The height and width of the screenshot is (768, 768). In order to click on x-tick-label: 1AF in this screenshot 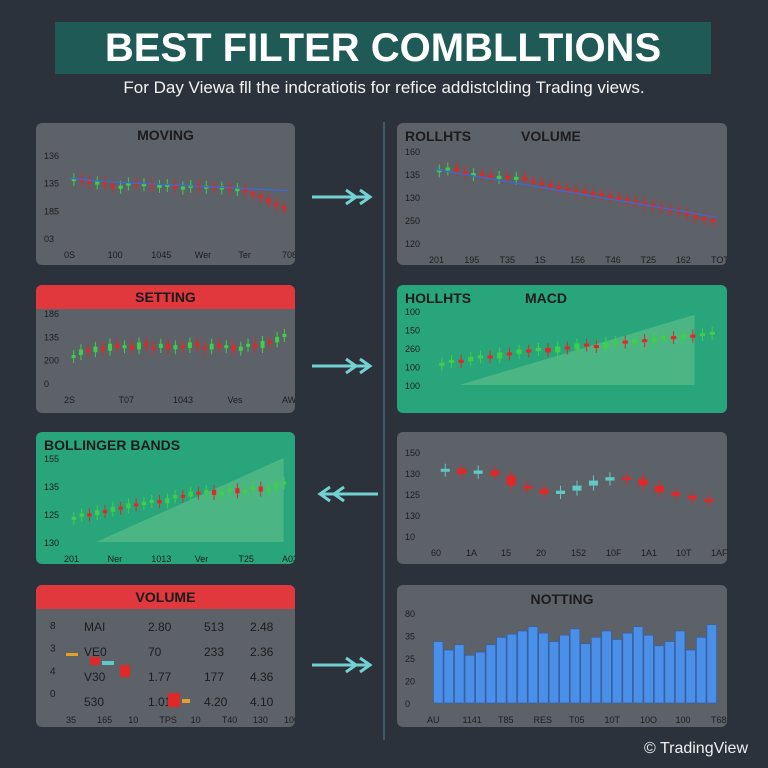, I will do `click(719, 553)`.